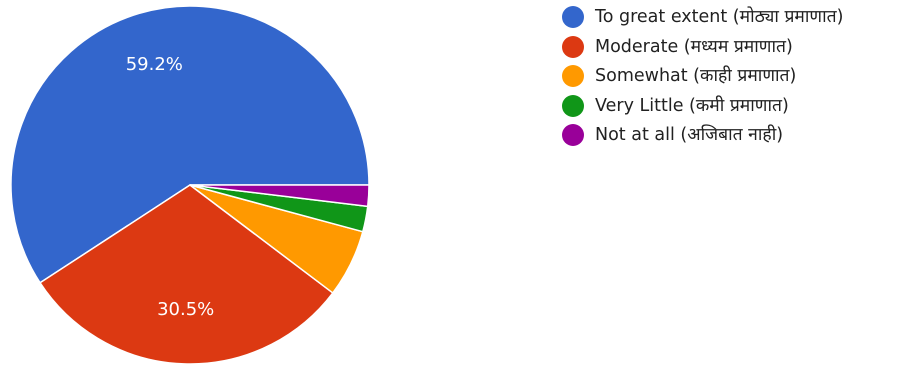  I want to click on legend-item: Somewhat (काही प्रमाणात), so click(702, 76).